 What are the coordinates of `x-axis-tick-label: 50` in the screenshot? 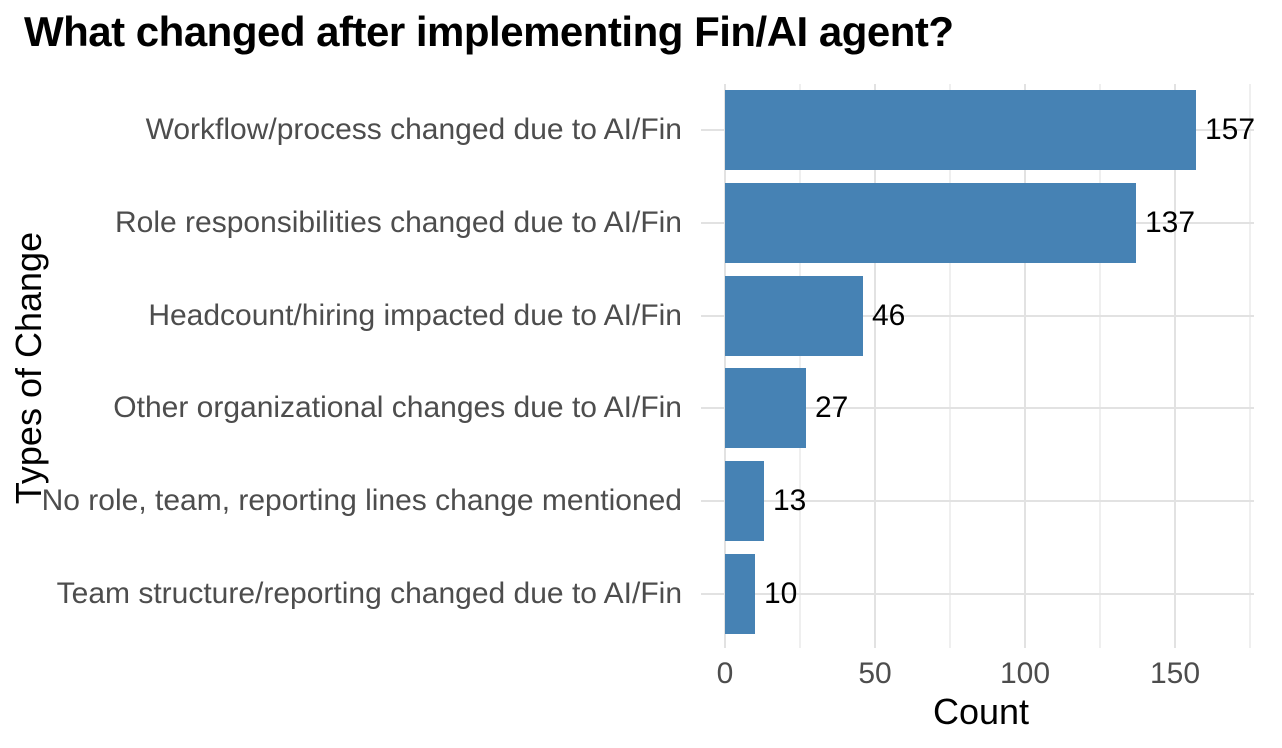 It's located at (875, 673).